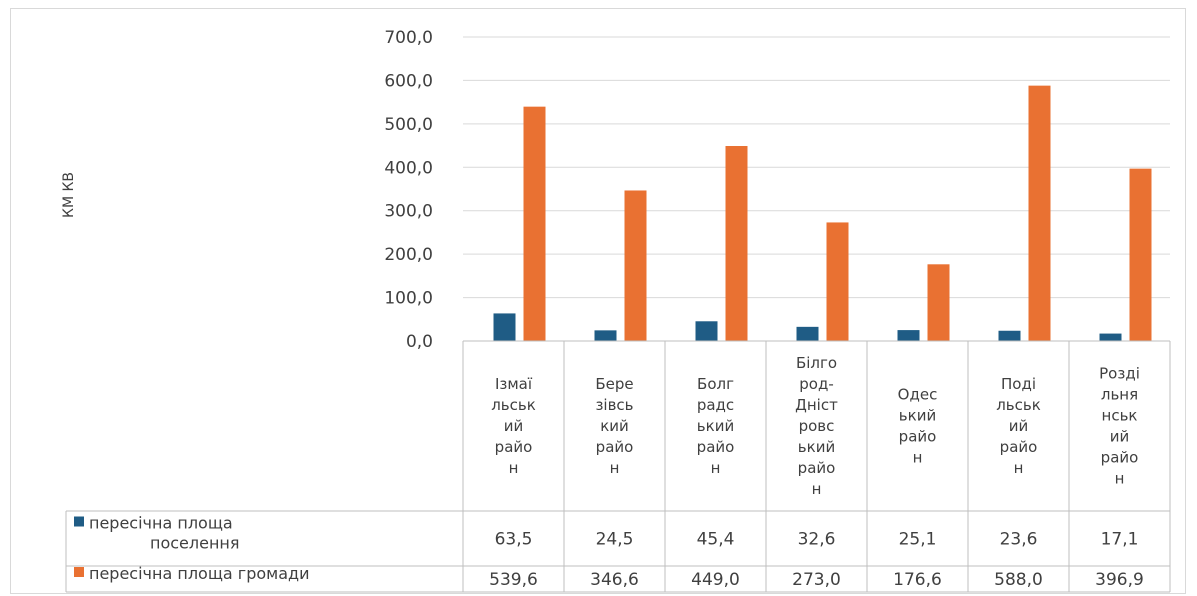  Describe the element at coordinates (917, 580) in the screenshot. I see `data-label: 176,6` at that location.